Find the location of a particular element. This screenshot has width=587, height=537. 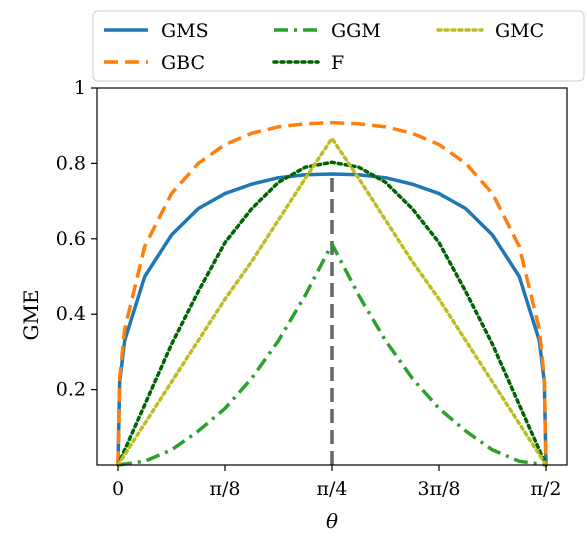

x-tick-label: 3π/8 is located at coordinates (438, 489).